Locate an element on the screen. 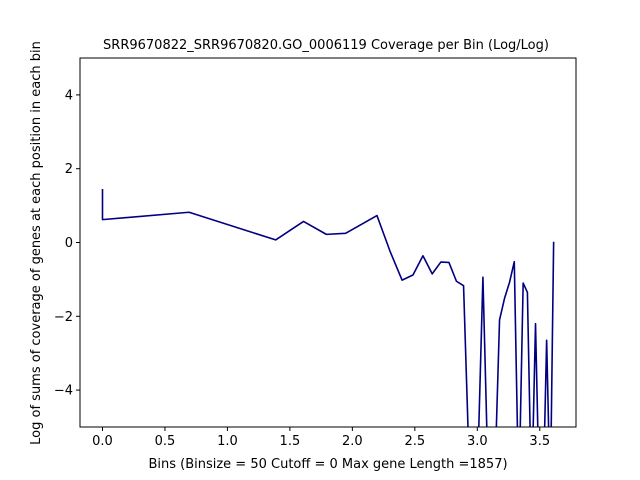 This screenshot has height=480, width=640. y-axis-ticks: −4 −2 0 2 4 is located at coordinates (67, 243).